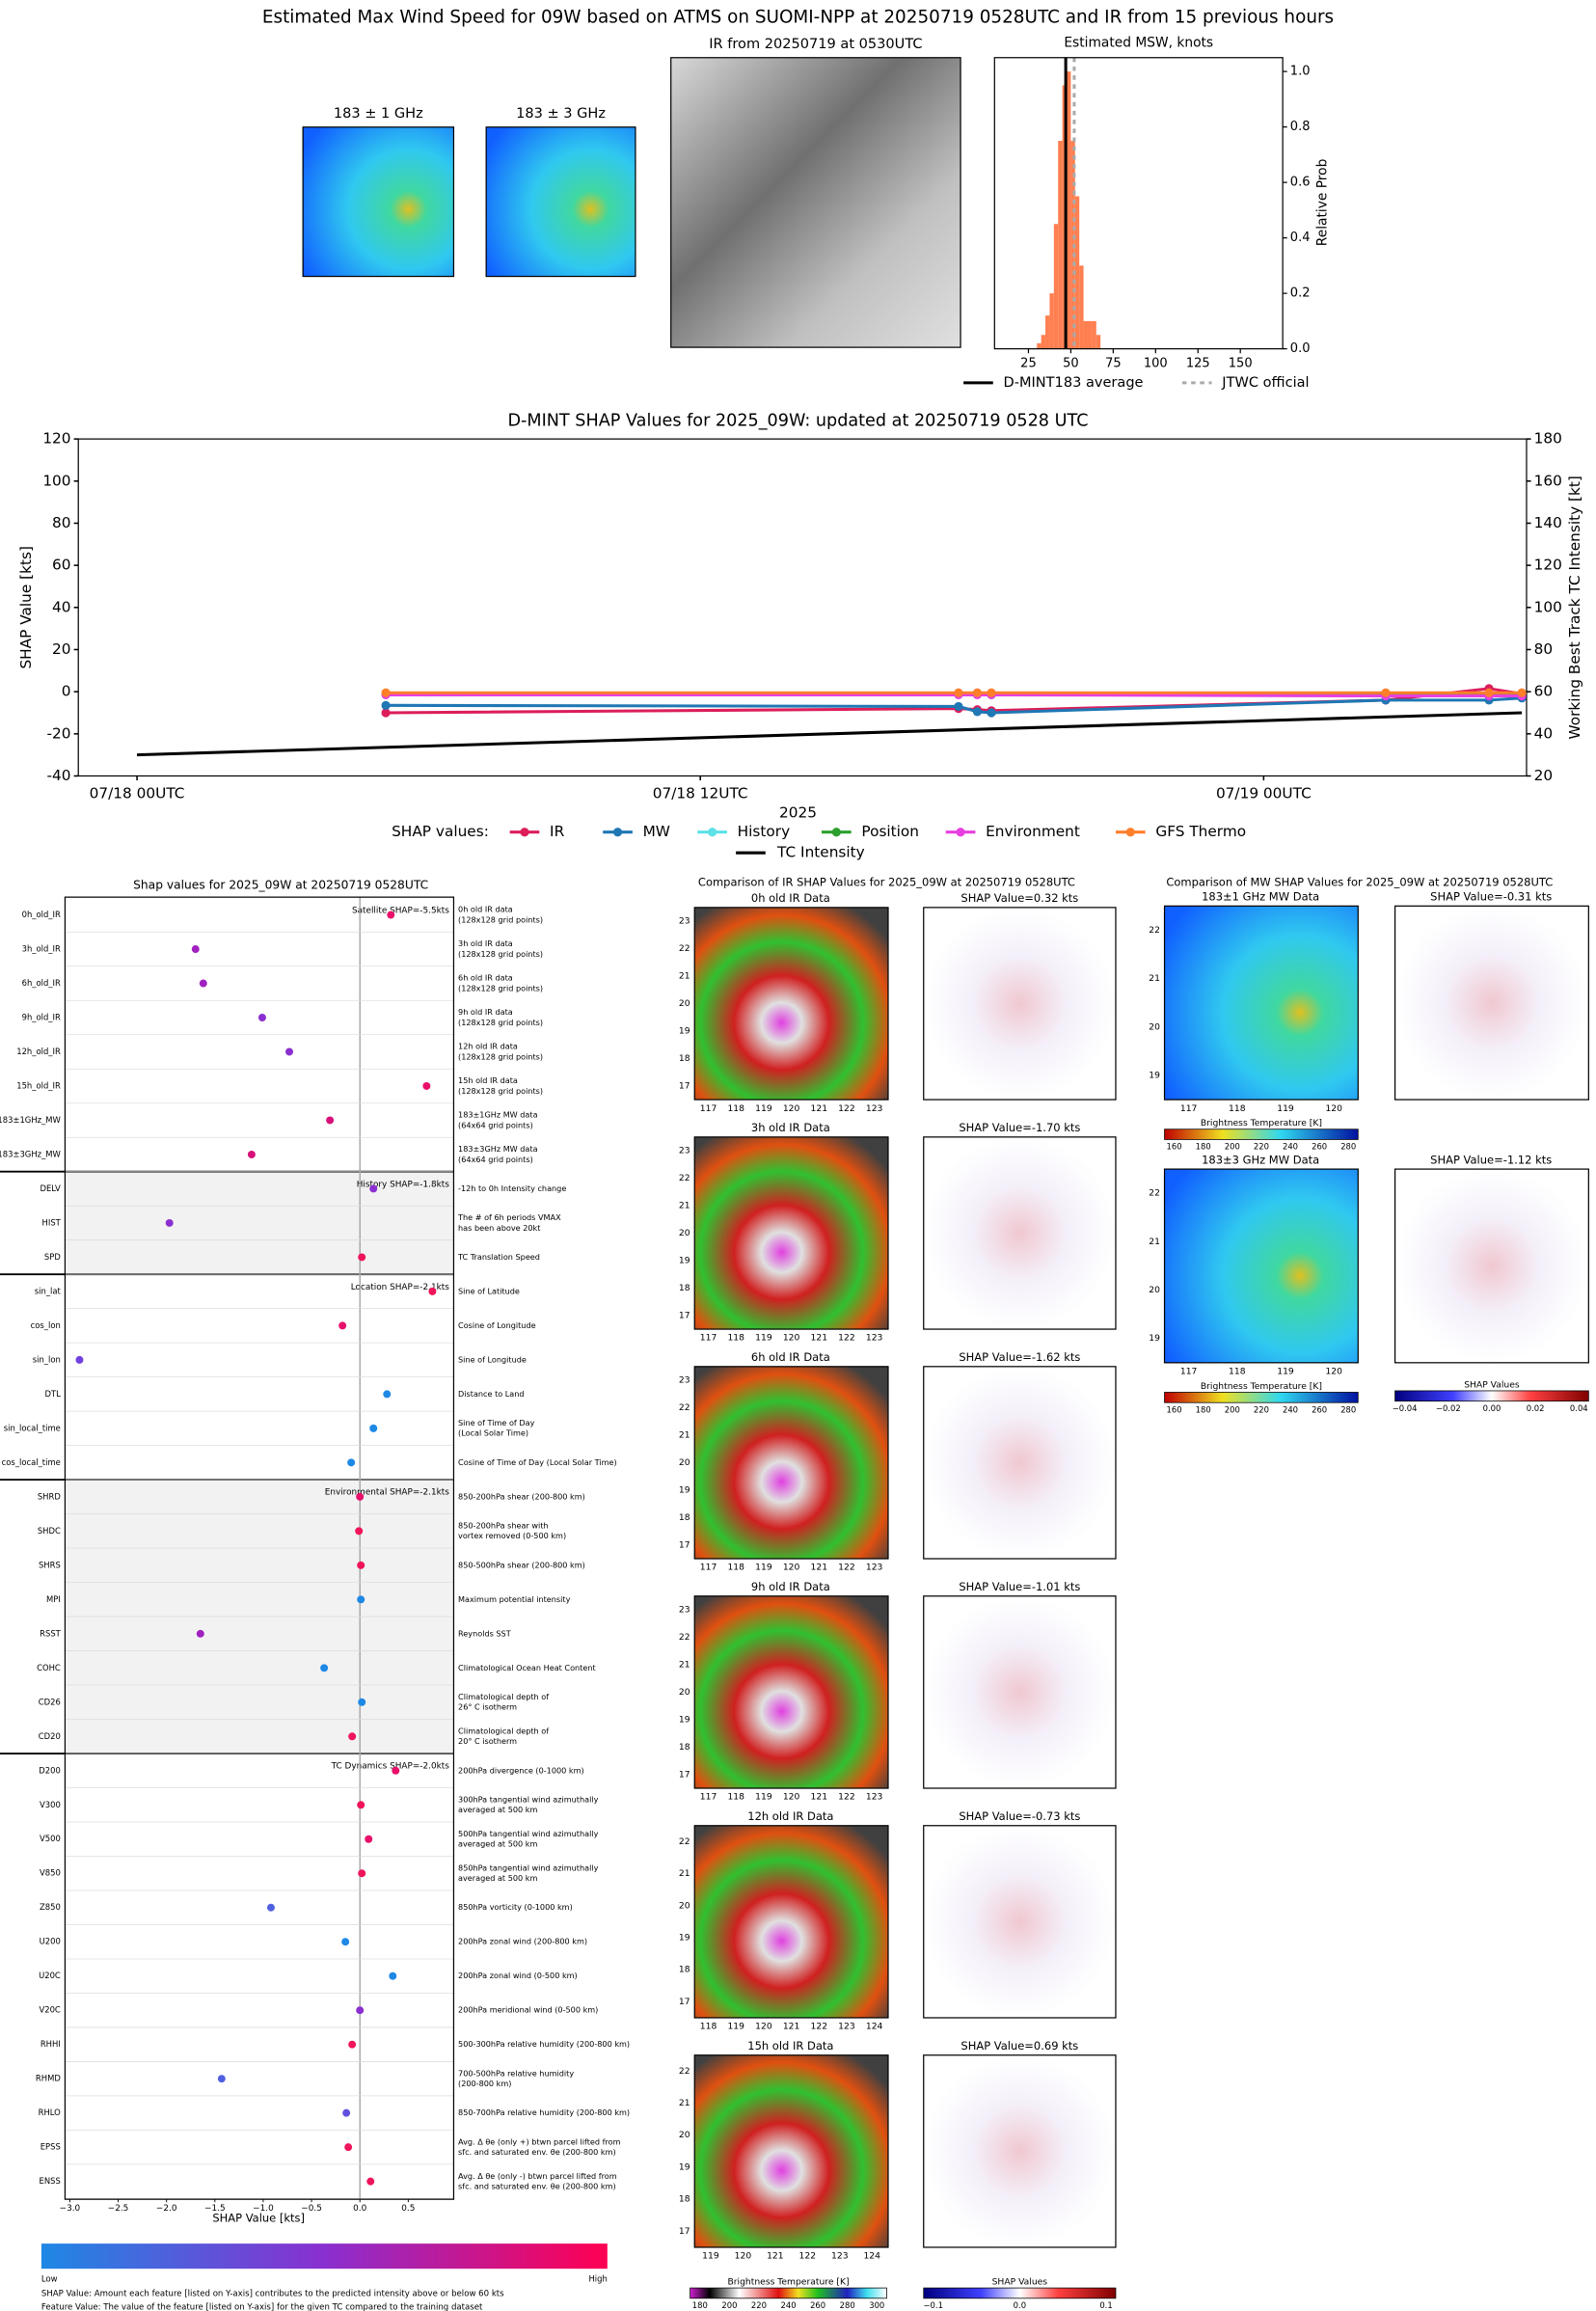 This screenshot has height=2311, width=1596. I want to click on feature-label: RHHI, so click(51, 2044).